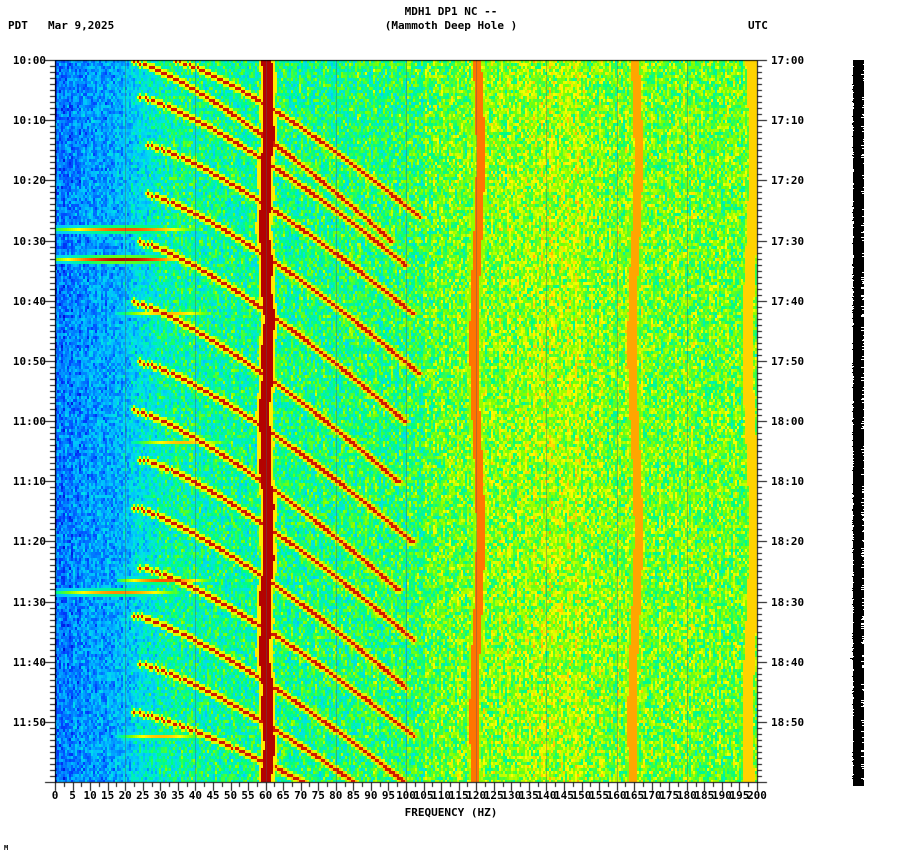 This screenshot has height=864, width=902. What do you see at coordinates (125, 795) in the screenshot?
I see `frequency-tick: 20` at bounding box center [125, 795].